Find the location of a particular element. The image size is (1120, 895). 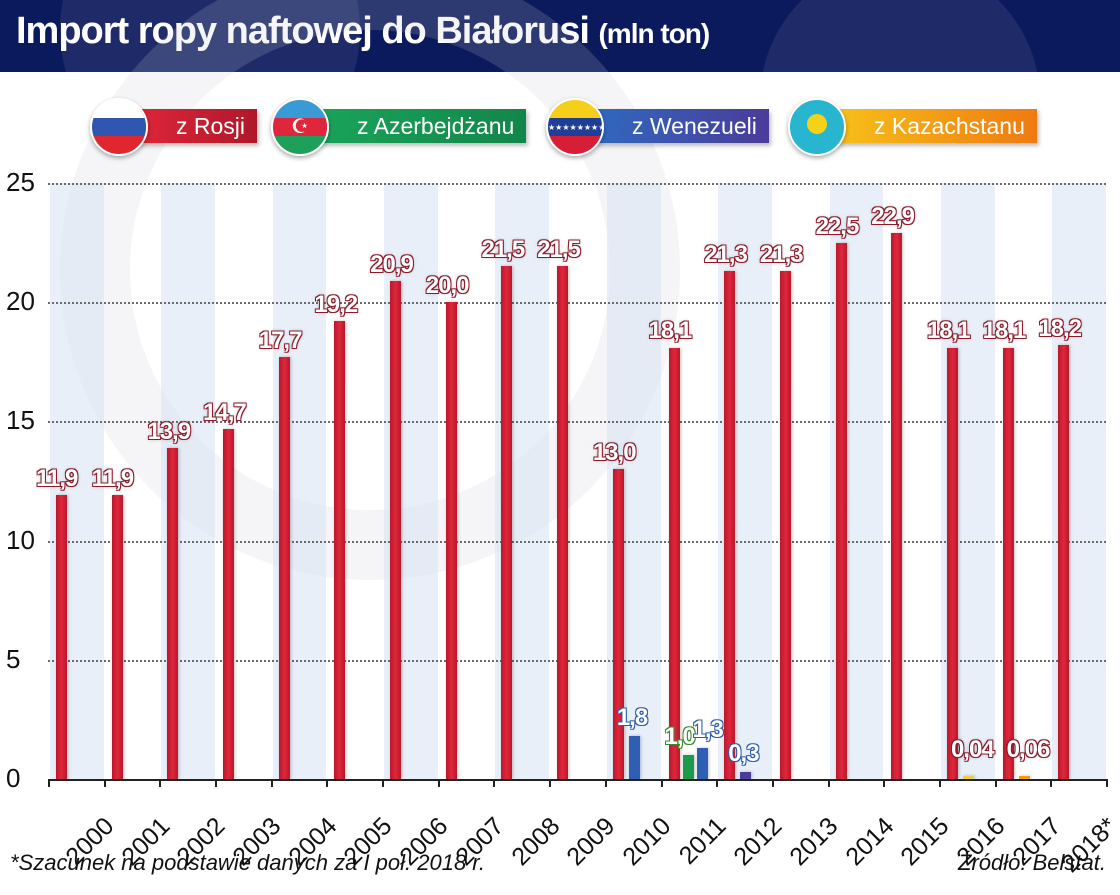

x-tick-label: 2010 is located at coordinates (647, 842).